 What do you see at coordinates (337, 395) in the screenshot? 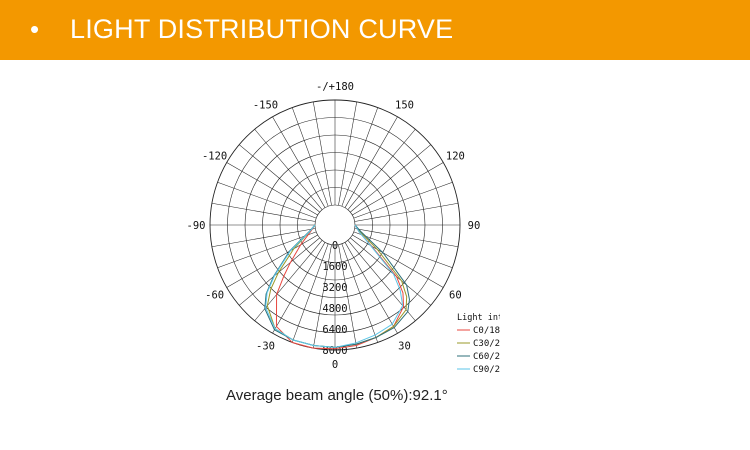
I see `beam-angle-caption: Average beam angle (50%):92.1°` at bounding box center [337, 395].